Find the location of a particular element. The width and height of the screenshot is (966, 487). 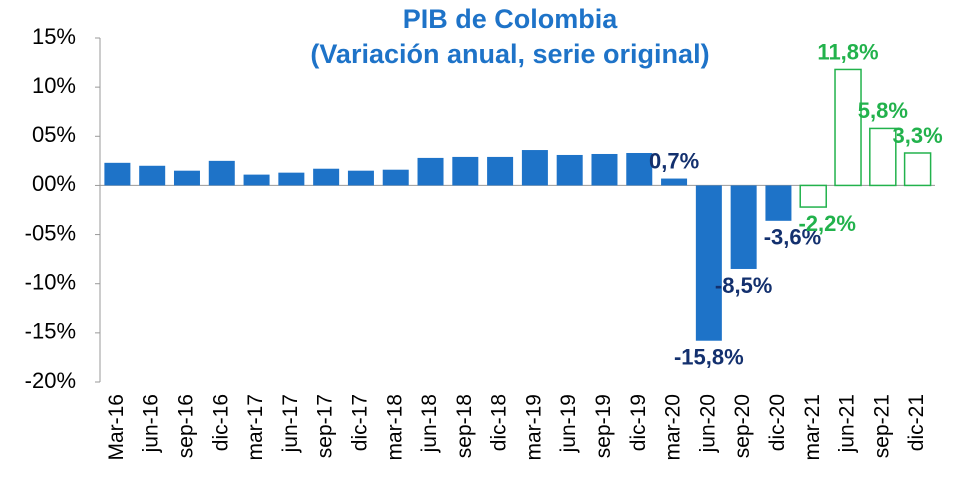

y-tick-label: 15% is located at coordinates (54, 36).